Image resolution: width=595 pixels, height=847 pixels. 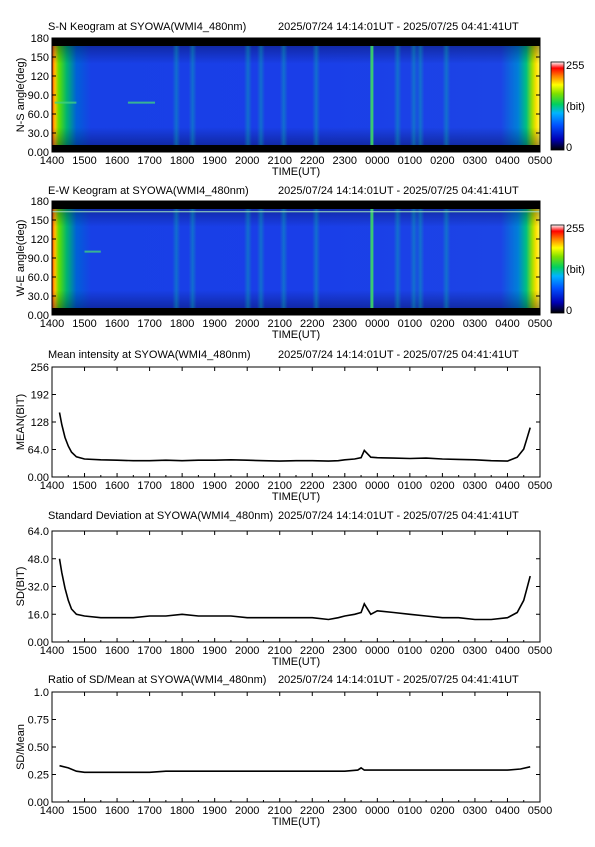 I want to click on y-axis-label: N-S angle(deg), so click(x=21, y=95).